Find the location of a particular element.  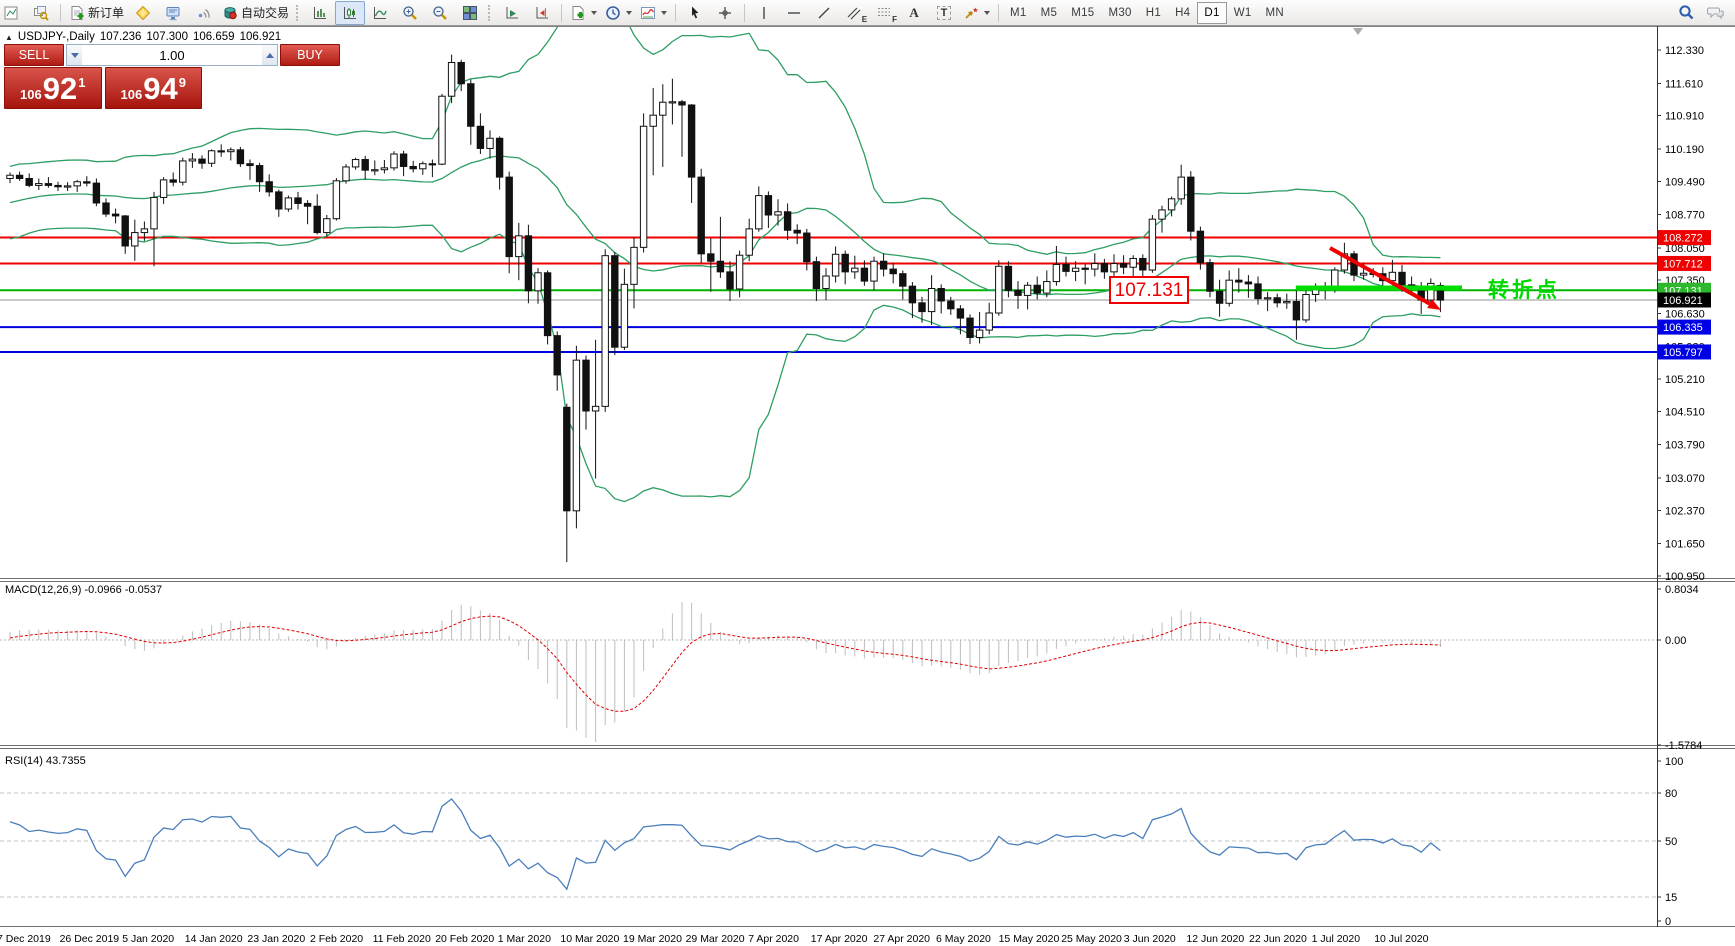

buy-button: BUY is located at coordinates (310, 55).